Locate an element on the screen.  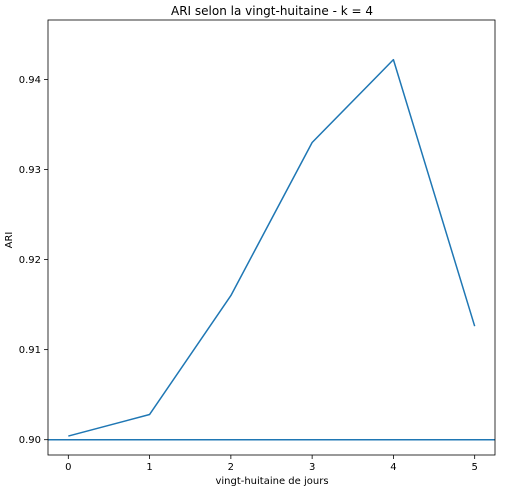
x-tick-label-2: 2 is located at coordinates (231, 467).